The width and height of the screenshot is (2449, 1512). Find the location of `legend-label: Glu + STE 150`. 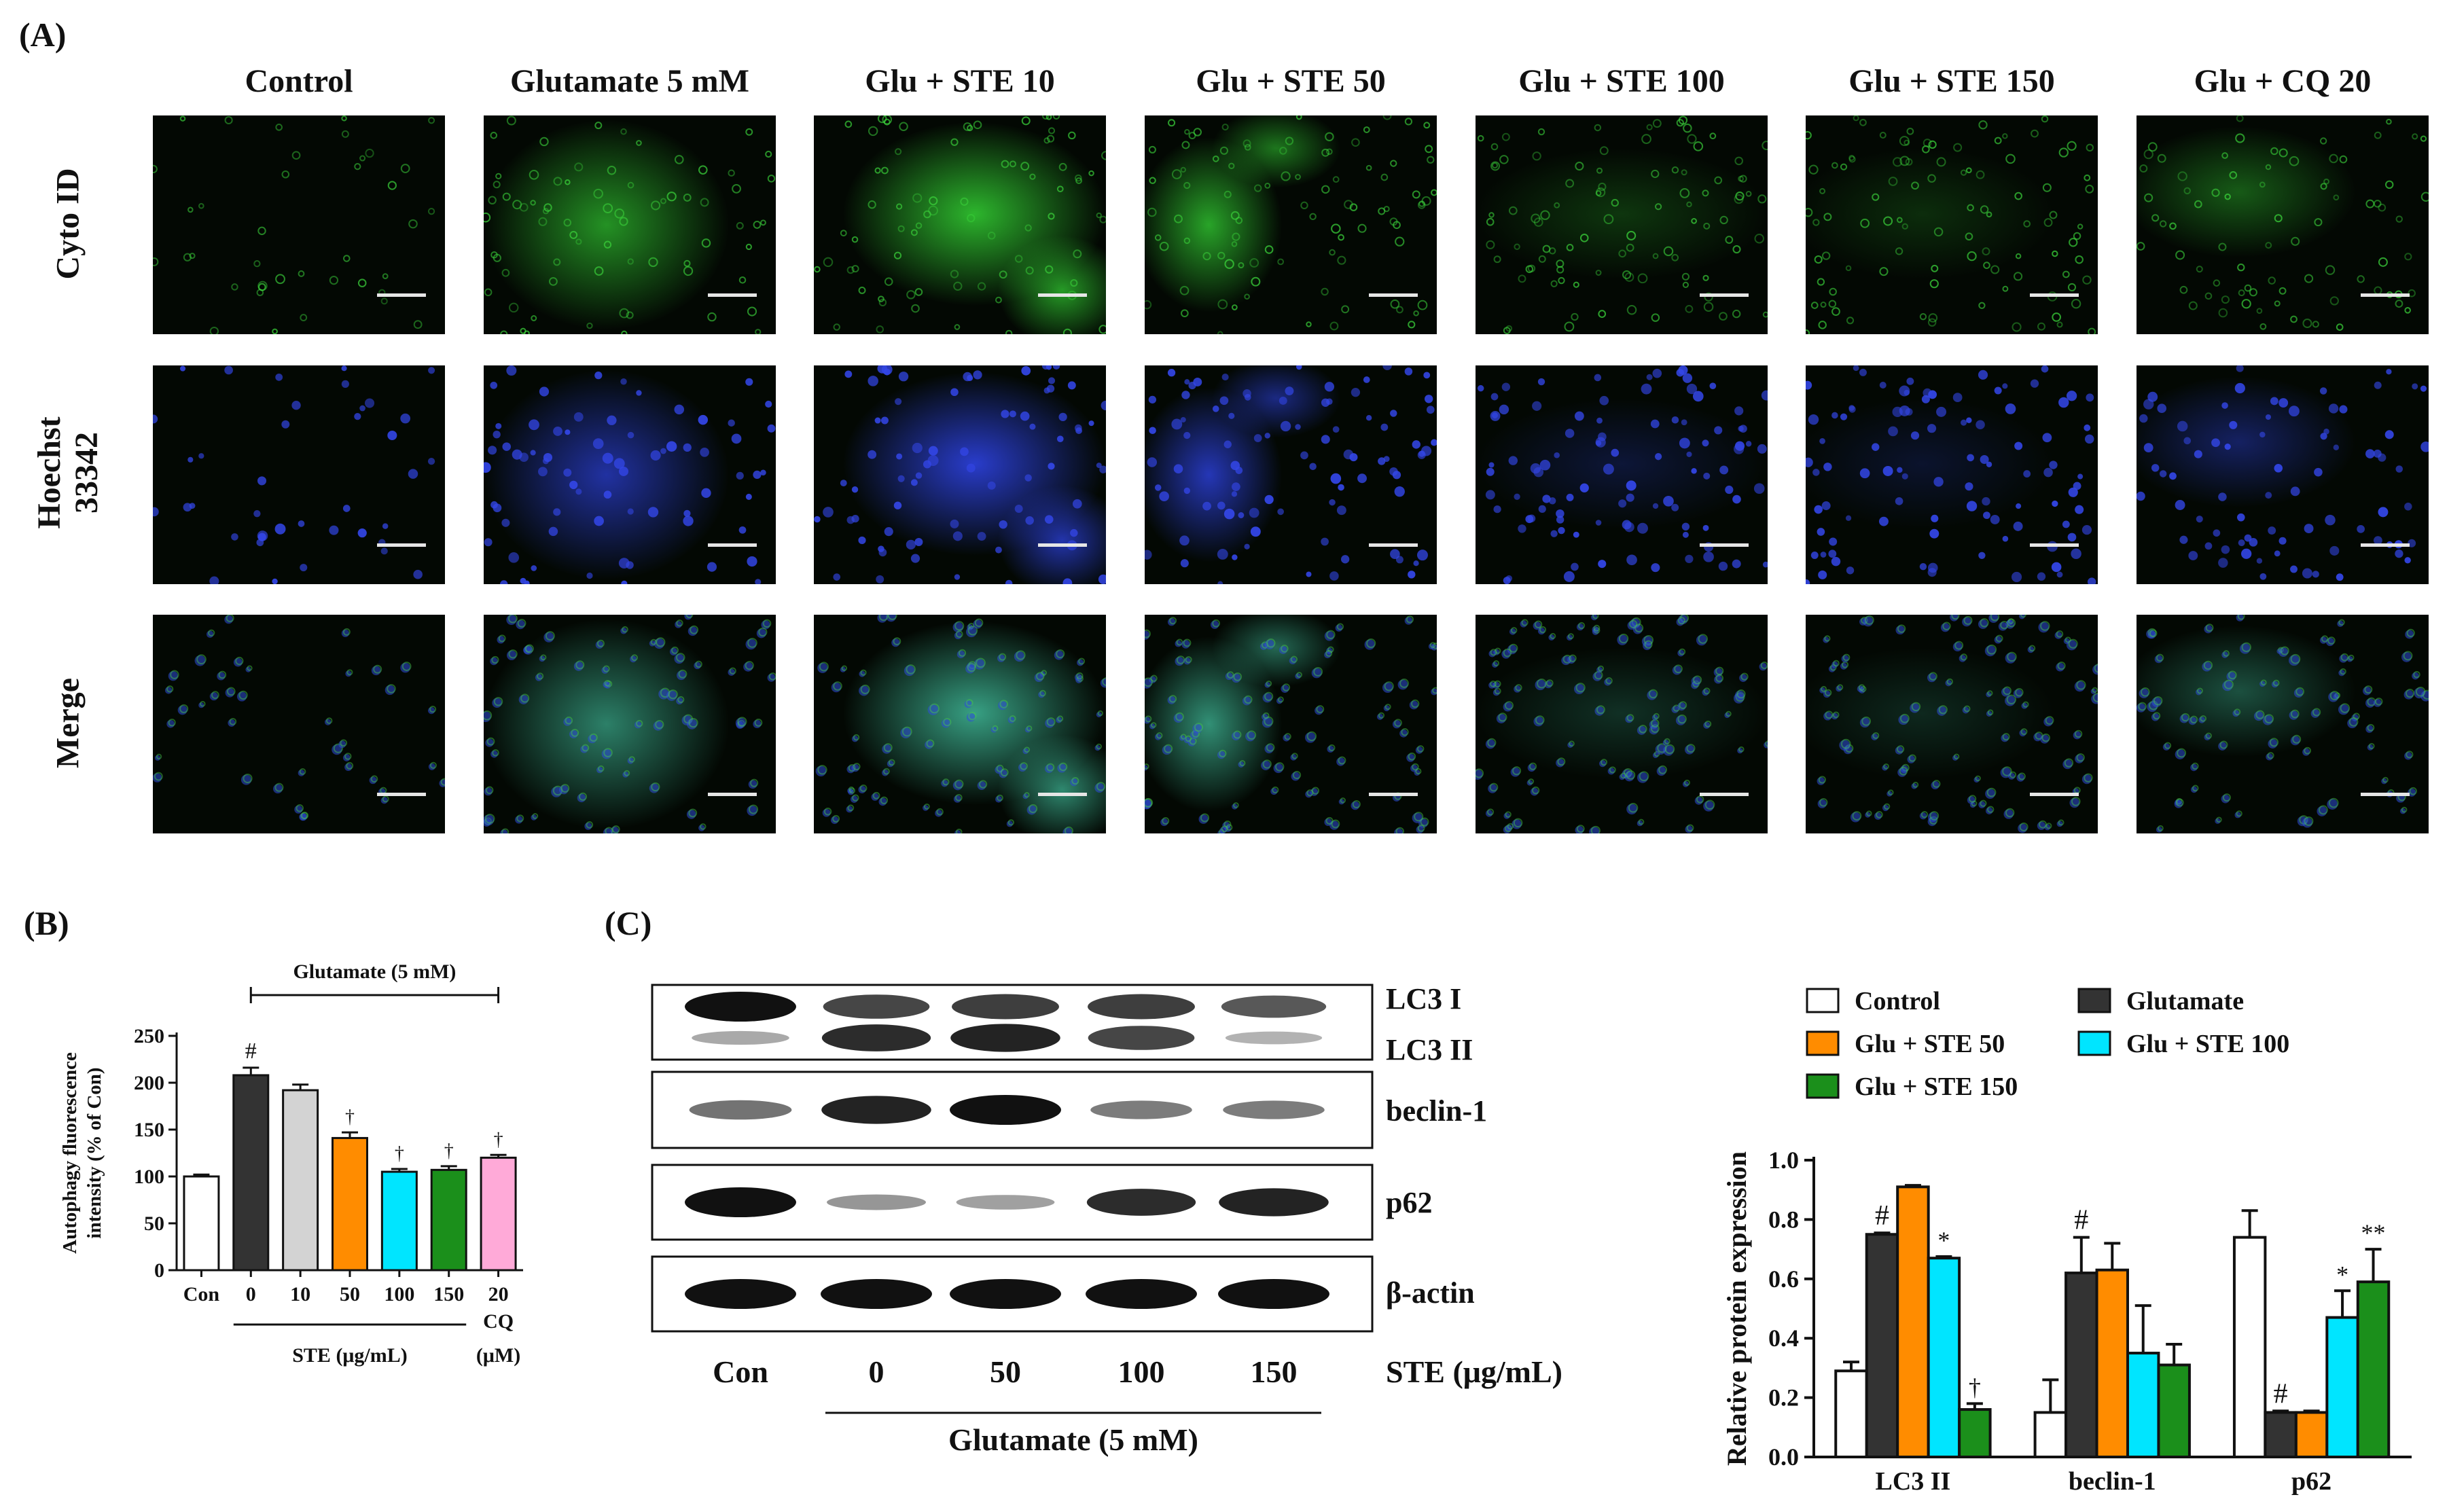

legend-label: Glu + STE 150 is located at coordinates (1936, 1087).